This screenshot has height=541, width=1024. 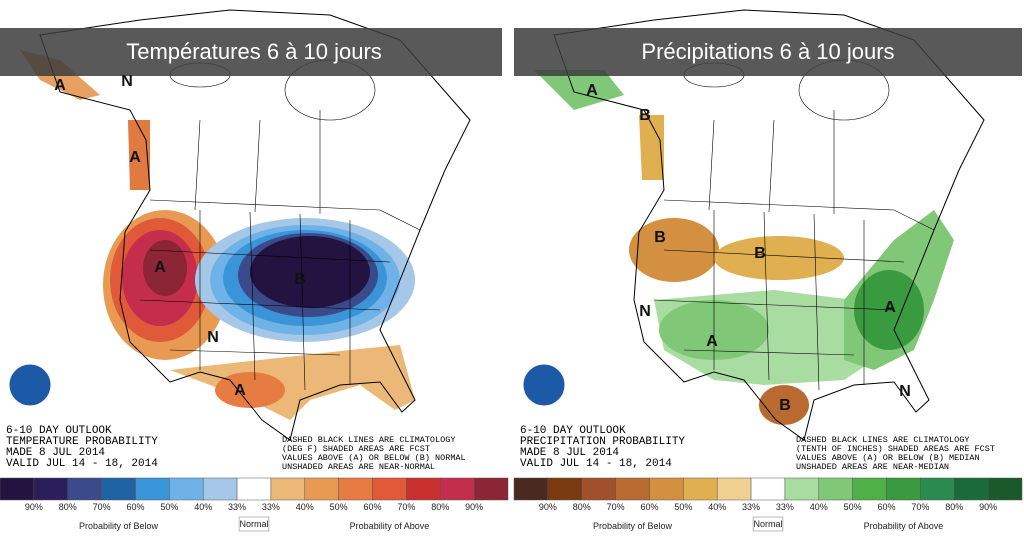 I want to click on outlook-text: TEMPERATURE PROBABILITY, so click(x=82, y=442).